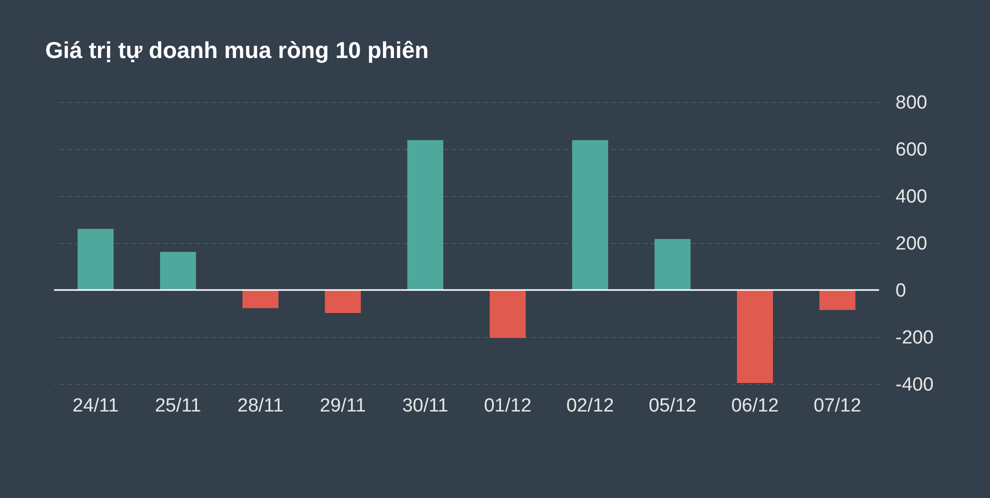 This screenshot has height=498, width=990. What do you see at coordinates (915, 385) in the screenshot?
I see `y-tick-label: -400` at bounding box center [915, 385].